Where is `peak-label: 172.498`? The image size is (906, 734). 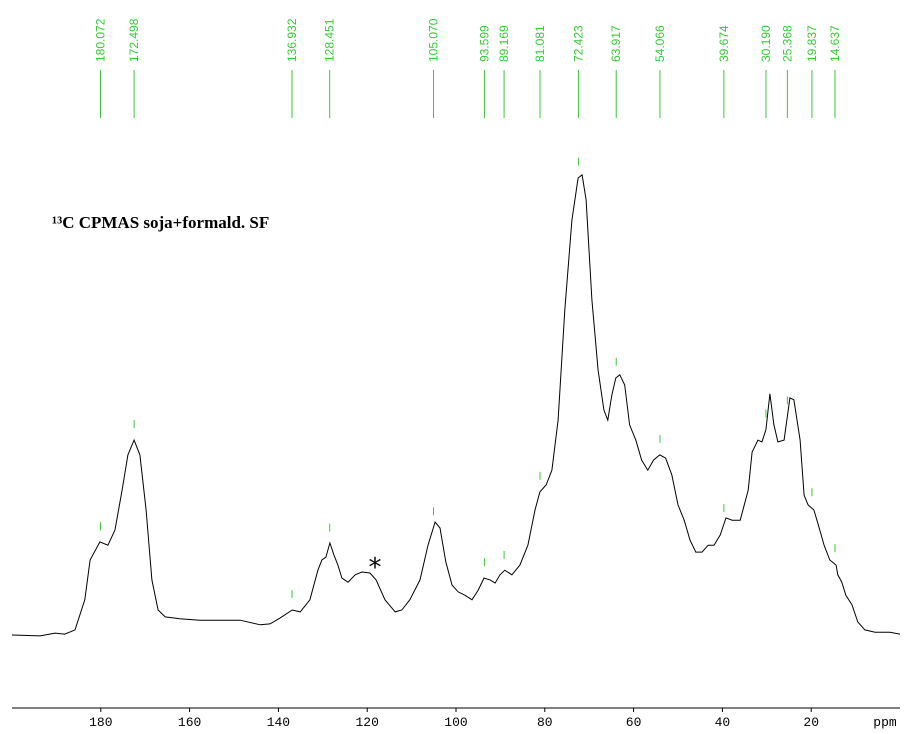
peak-label: 172.498 is located at coordinates (134, 40).